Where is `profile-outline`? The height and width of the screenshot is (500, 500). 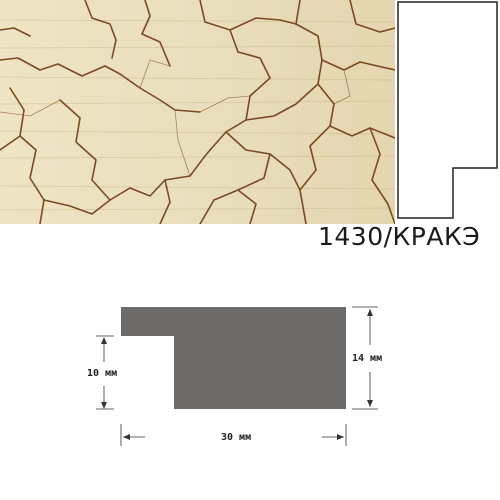
profile-outline is located at coordinates (447, 110).